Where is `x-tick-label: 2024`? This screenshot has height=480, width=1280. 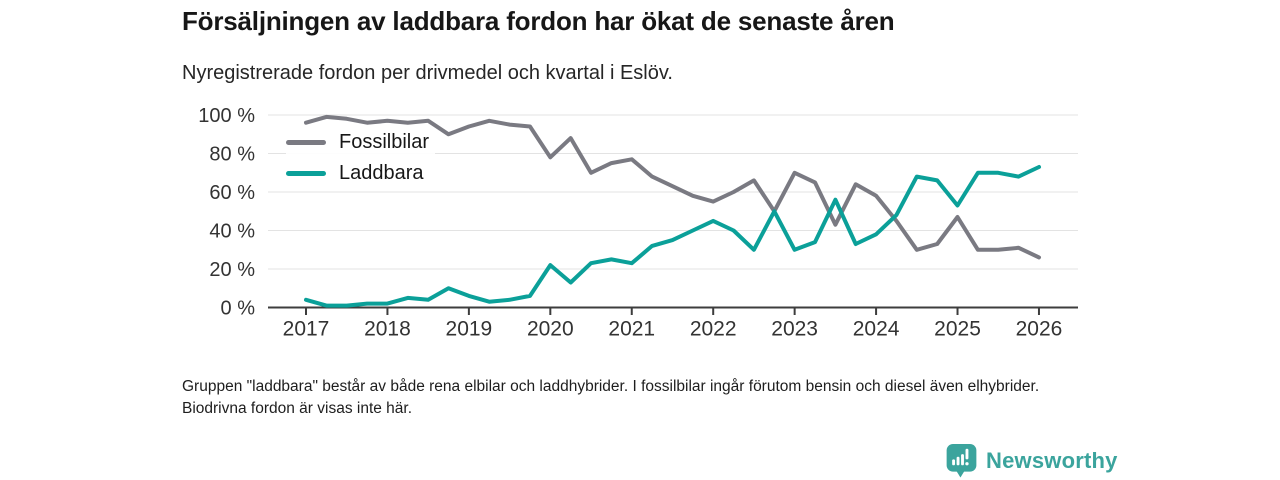 x-tick-label: 2024 is located at coordinates (876, 329).